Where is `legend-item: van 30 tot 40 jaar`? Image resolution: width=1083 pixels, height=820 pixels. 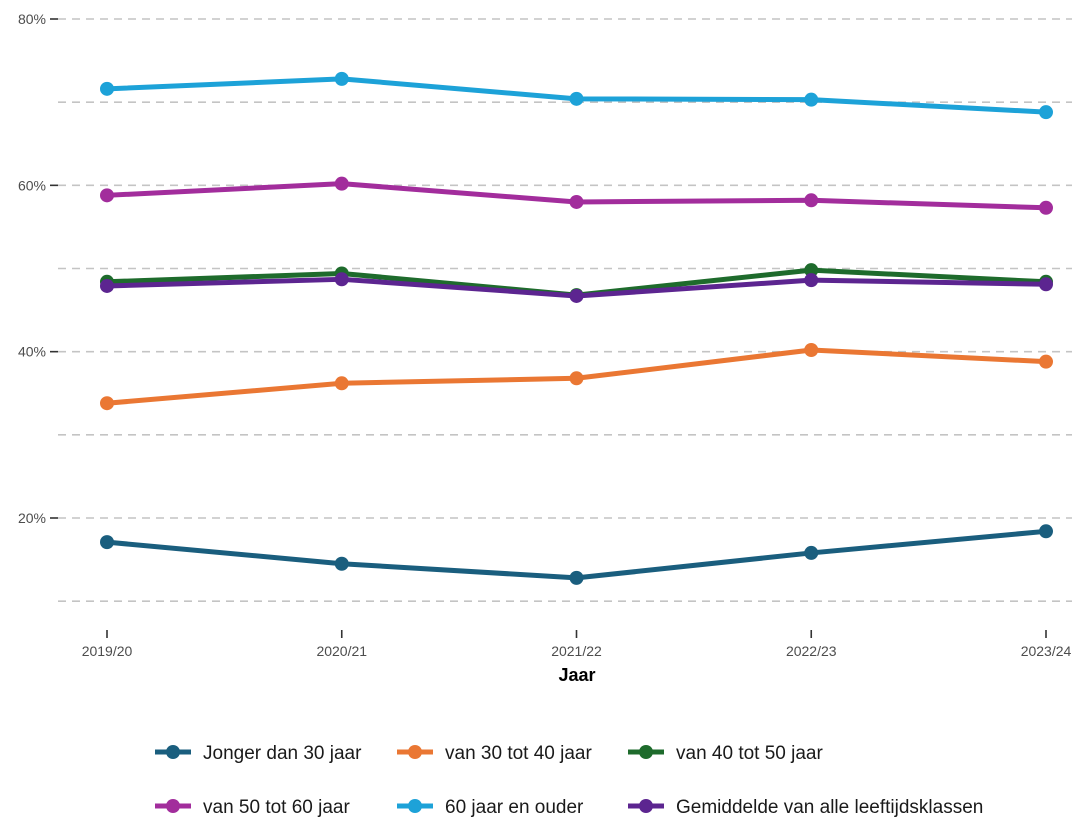
legend-item: van 30 tot 40 jaar is located at coordinates (494, 753).